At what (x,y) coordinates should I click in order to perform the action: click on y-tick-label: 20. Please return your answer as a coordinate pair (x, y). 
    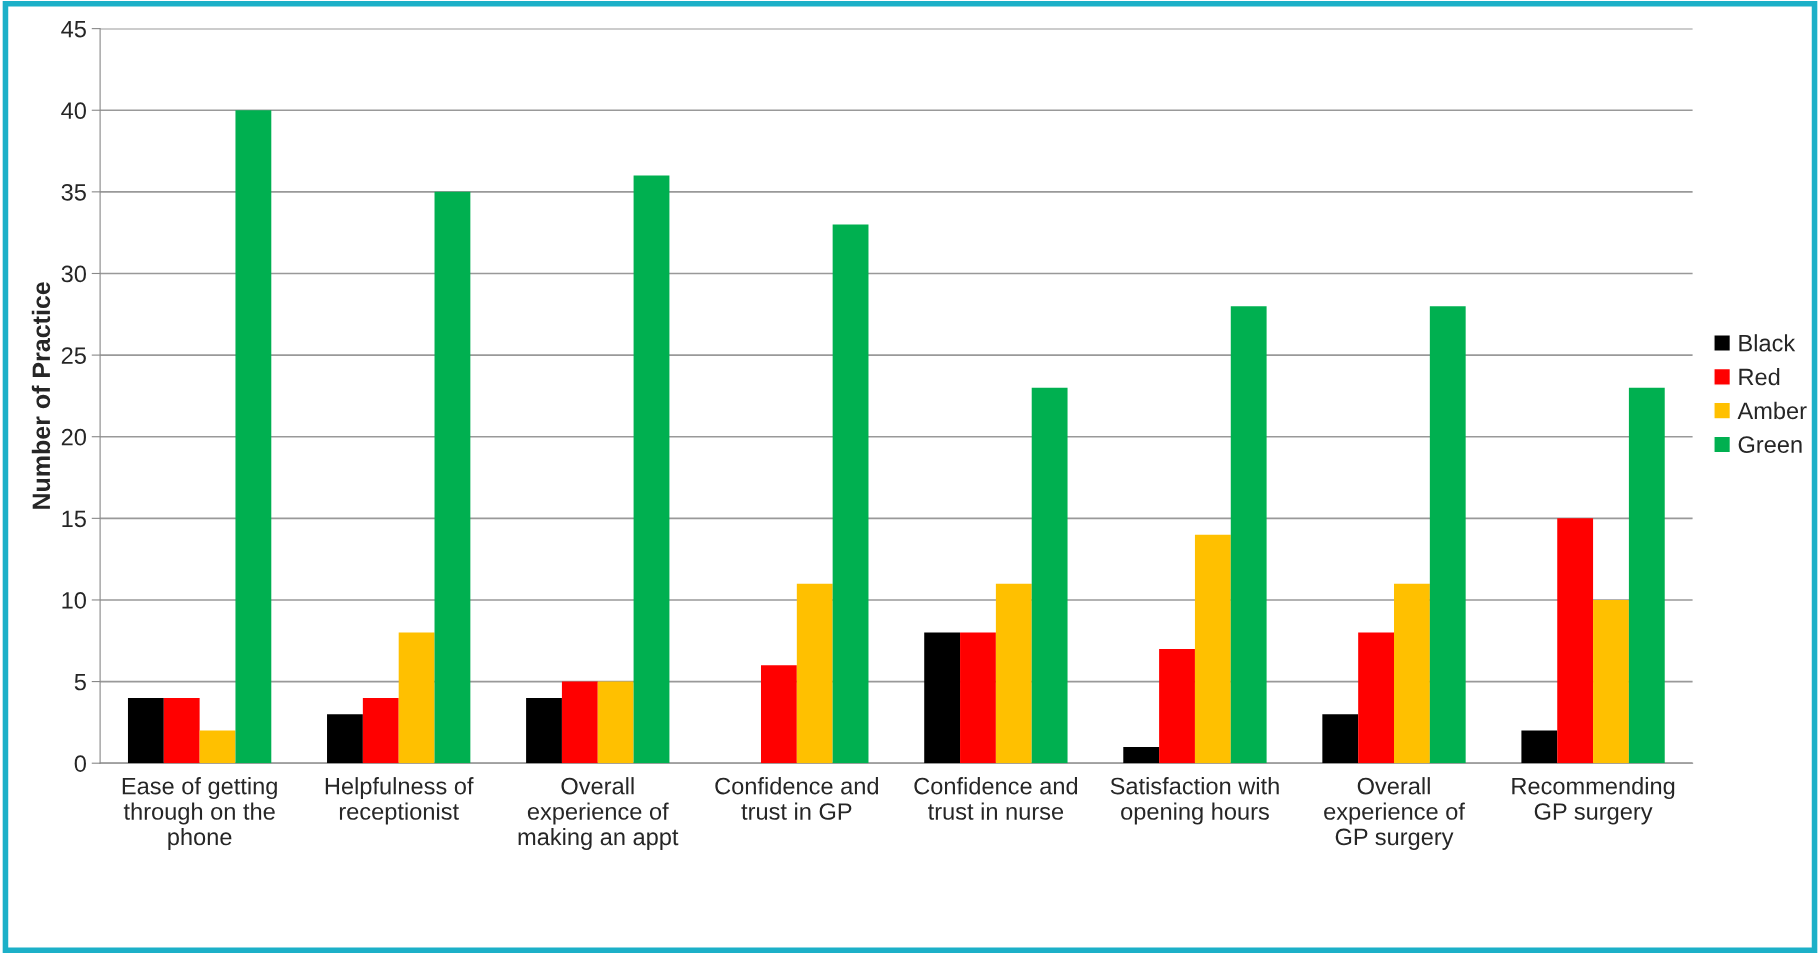
    Looking at the image, I should click on (73, 437).